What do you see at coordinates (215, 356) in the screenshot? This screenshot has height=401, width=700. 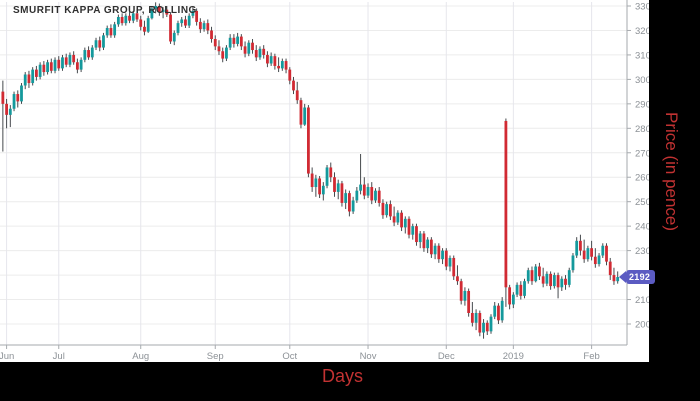 I see `x-tick-label: Sep` at bounding box center [215, 356].